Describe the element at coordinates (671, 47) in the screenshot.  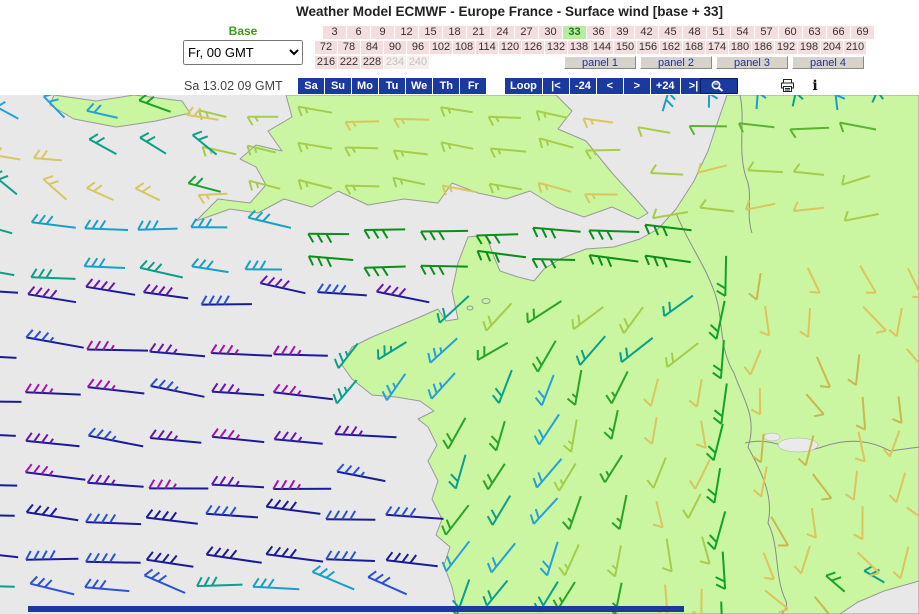
I see `hour-cell-162: 162` at that location.